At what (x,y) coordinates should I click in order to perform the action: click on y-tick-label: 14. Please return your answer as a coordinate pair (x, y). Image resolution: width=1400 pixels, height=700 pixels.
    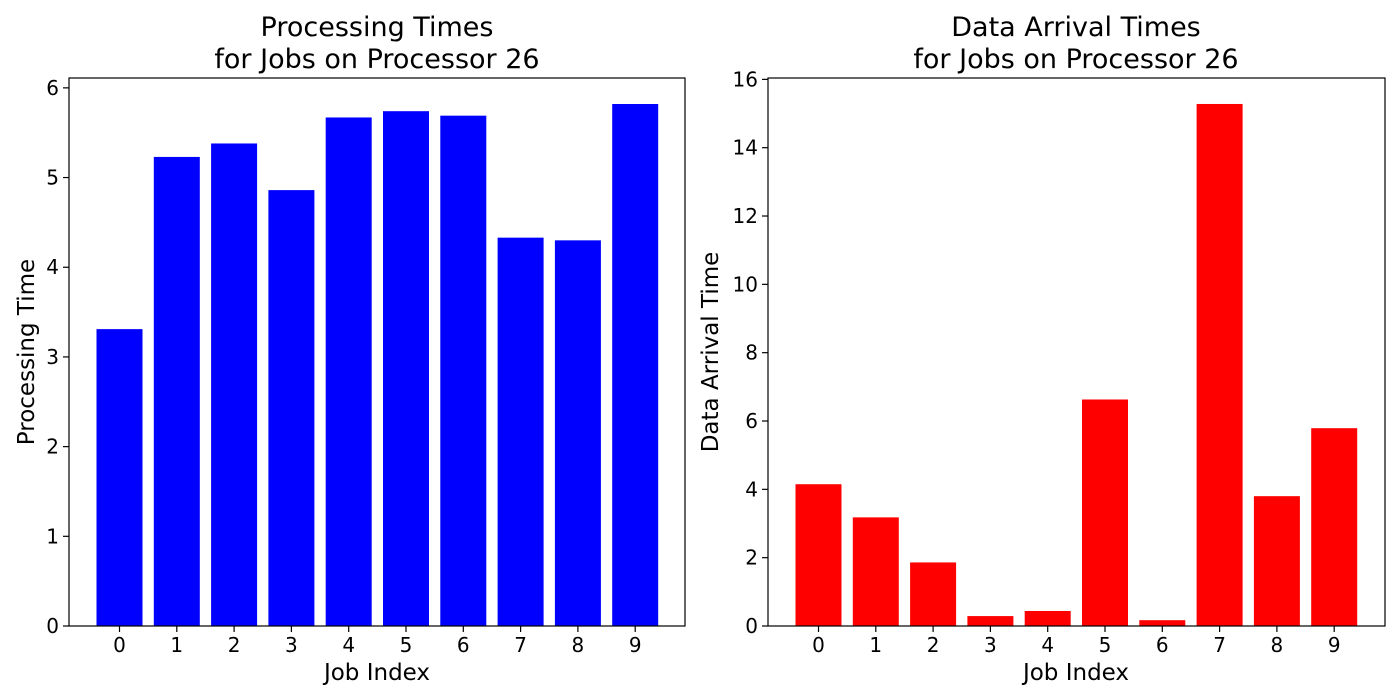
    Looking at the image, I should click on (745, 148).